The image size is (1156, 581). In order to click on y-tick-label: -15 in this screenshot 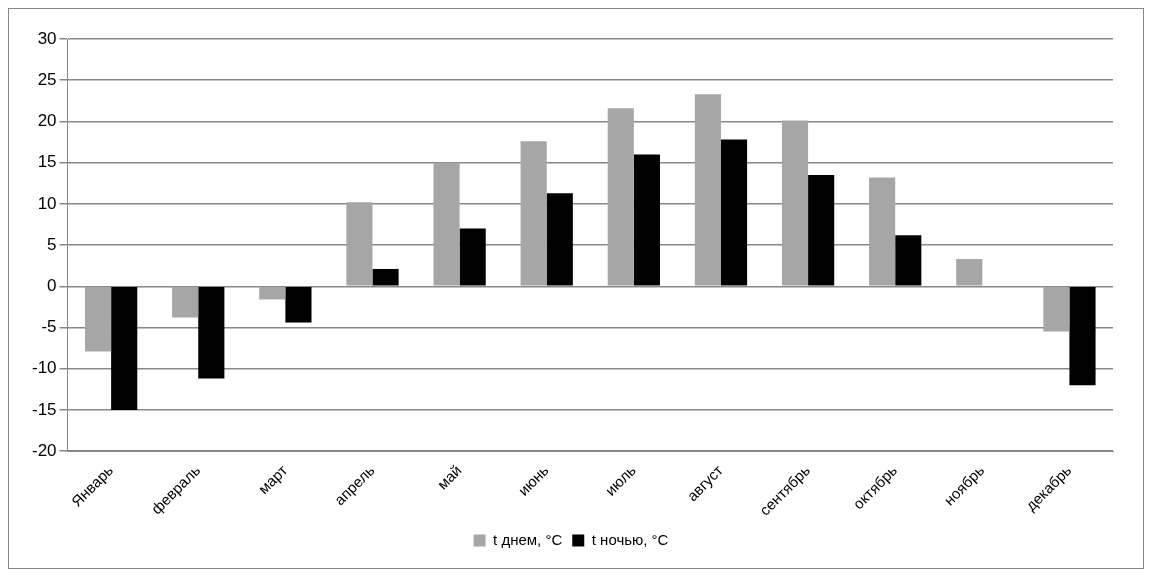, I will do `click(44, 409)`.